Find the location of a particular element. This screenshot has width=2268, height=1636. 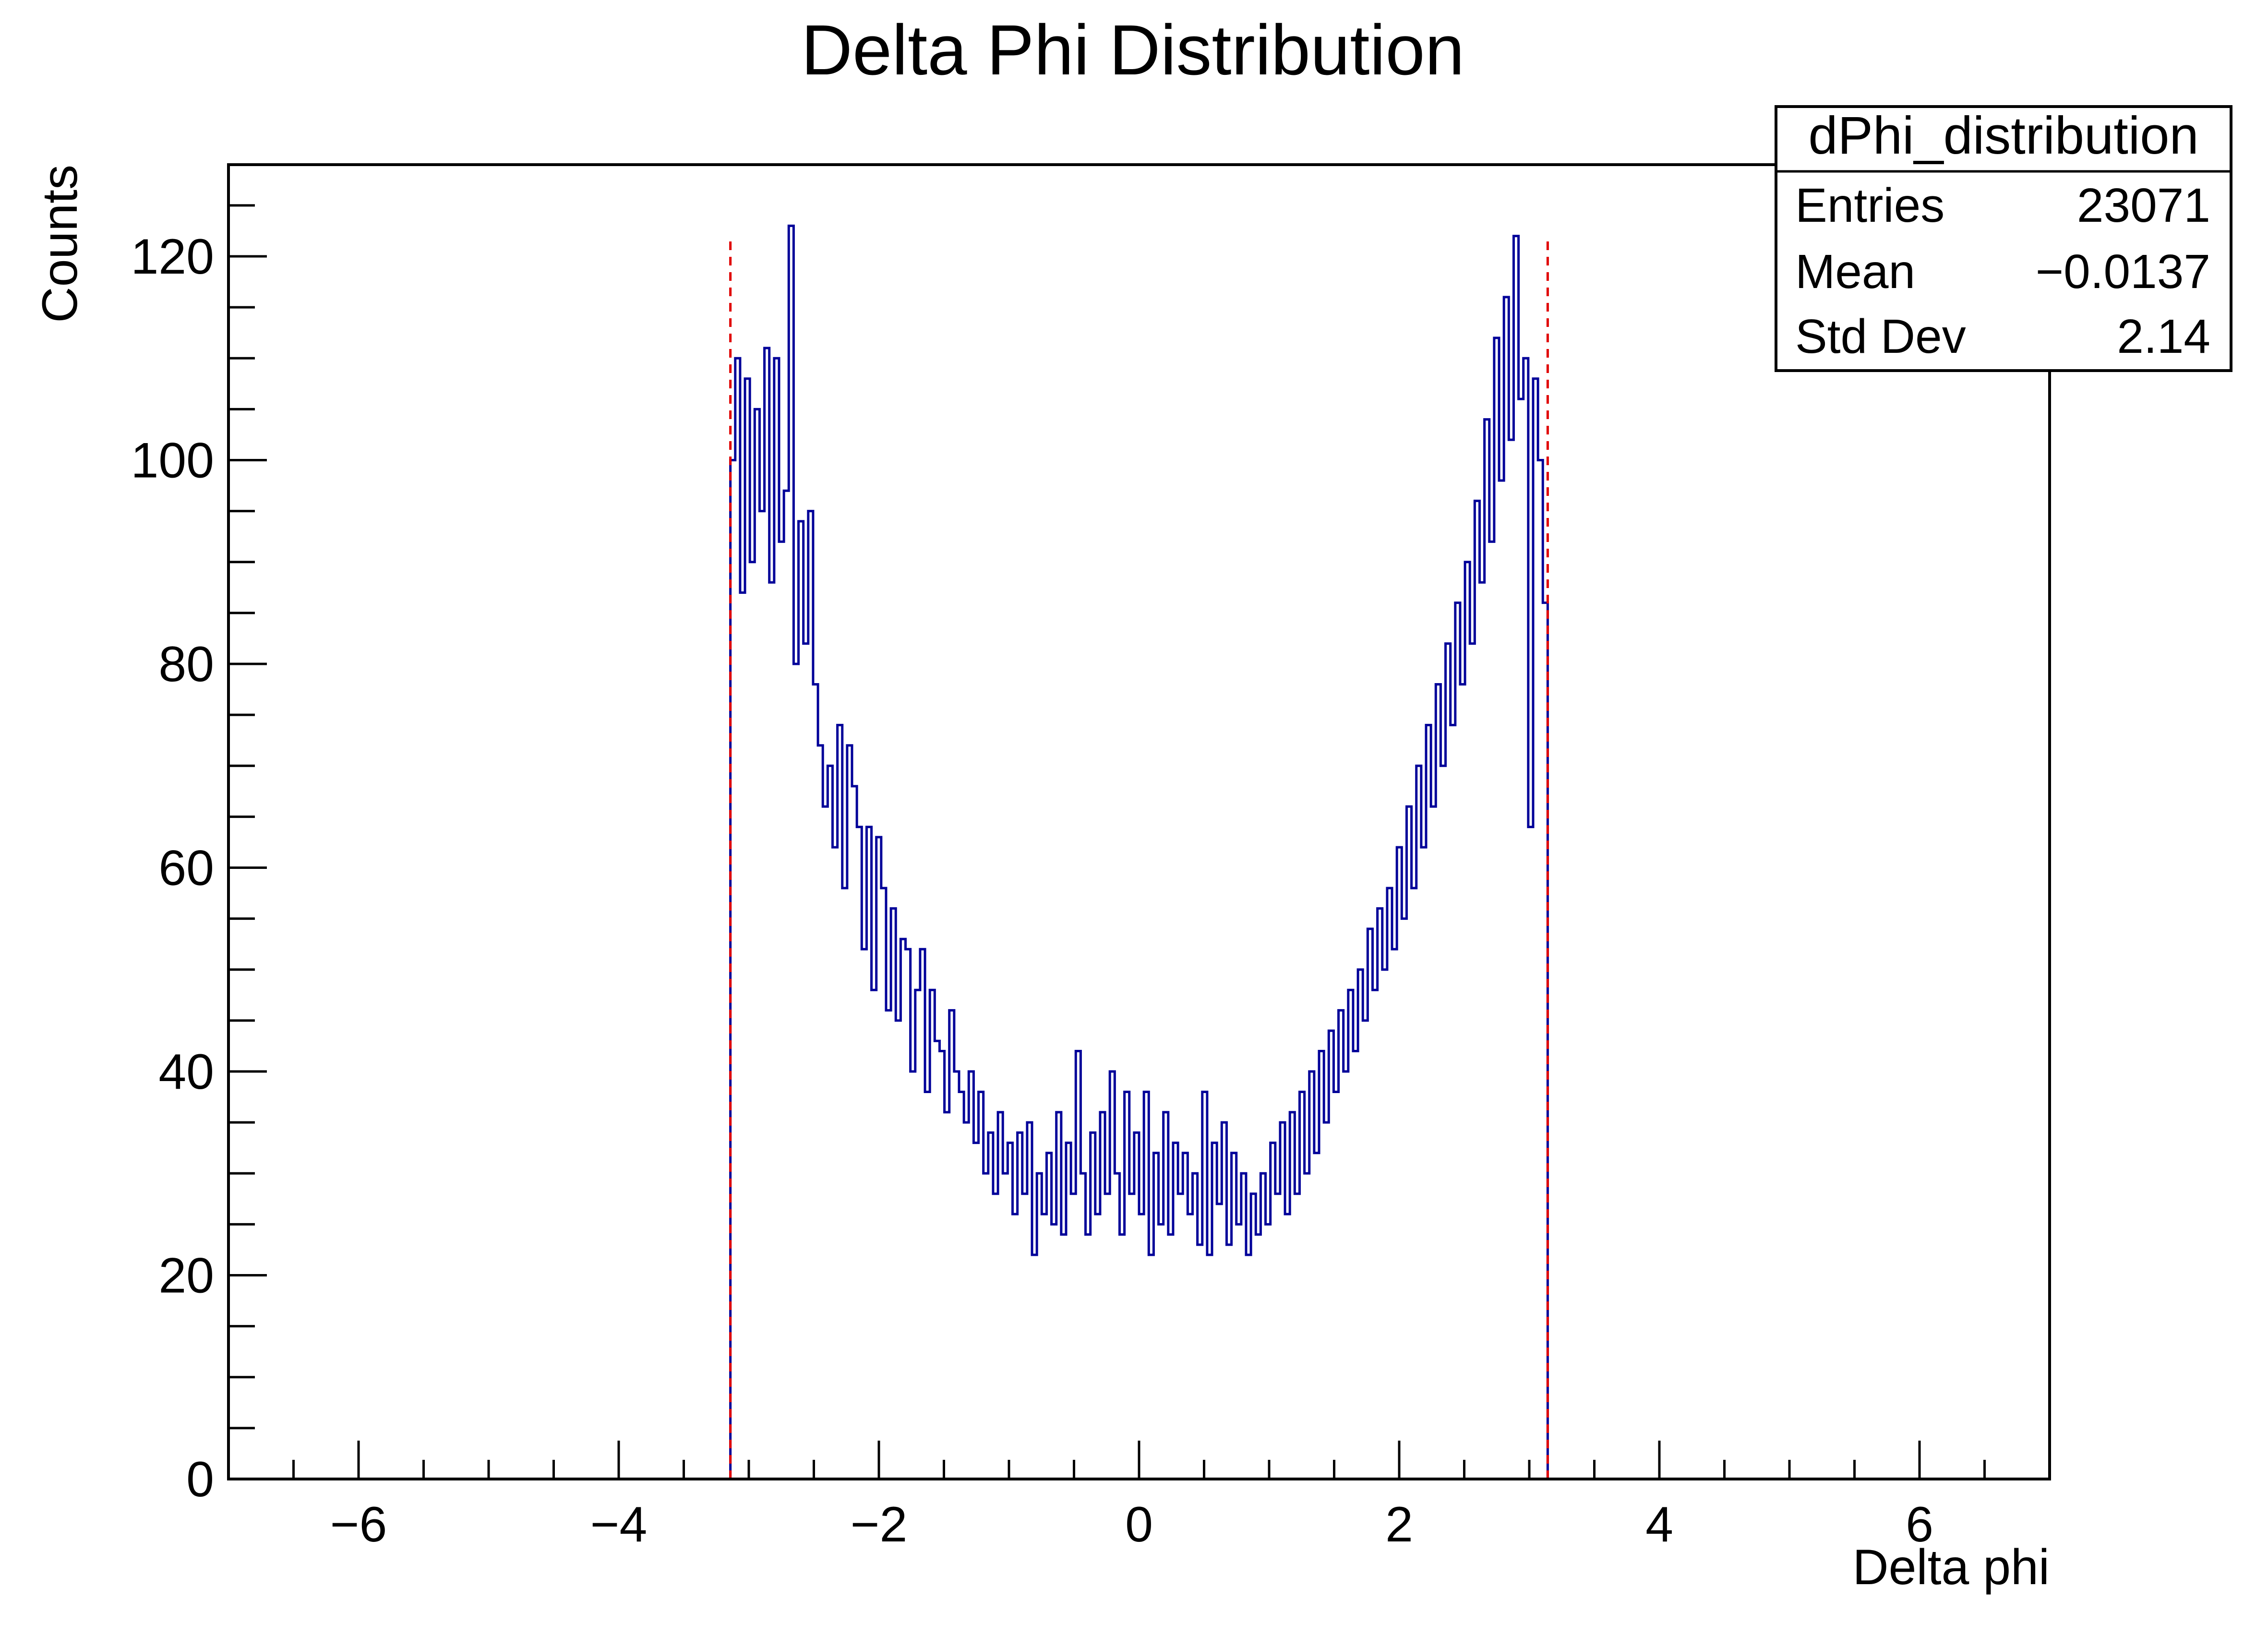

x-tick-label: 2 is located at coordinates (1399, 1524).